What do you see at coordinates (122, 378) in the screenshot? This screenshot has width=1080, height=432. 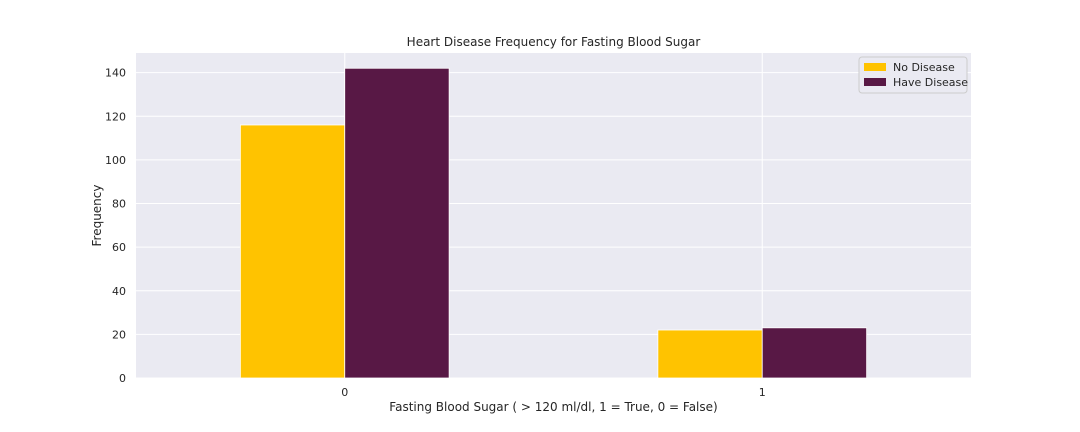 I see `y-tick-label: 0` at bounding box center [122, 378].